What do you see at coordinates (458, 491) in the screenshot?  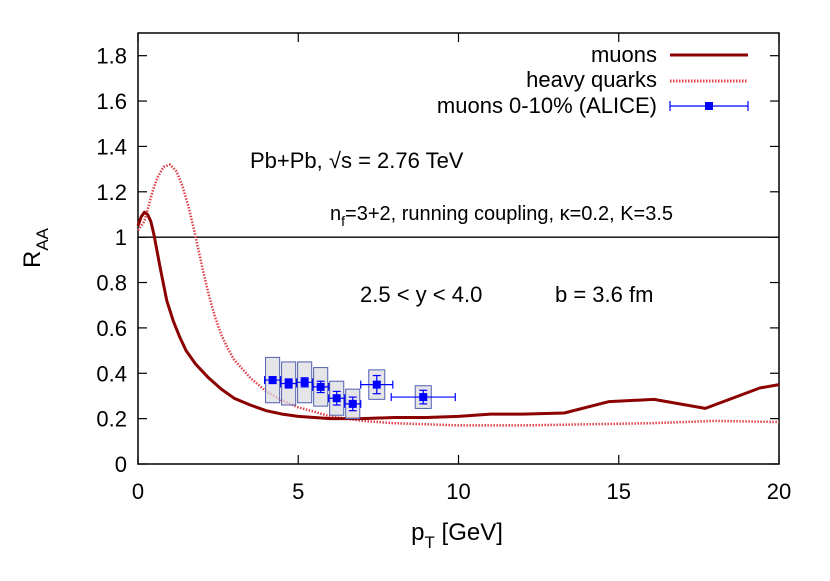 I see `x-tick-label-2: 10` at bounding box center [458, 491].